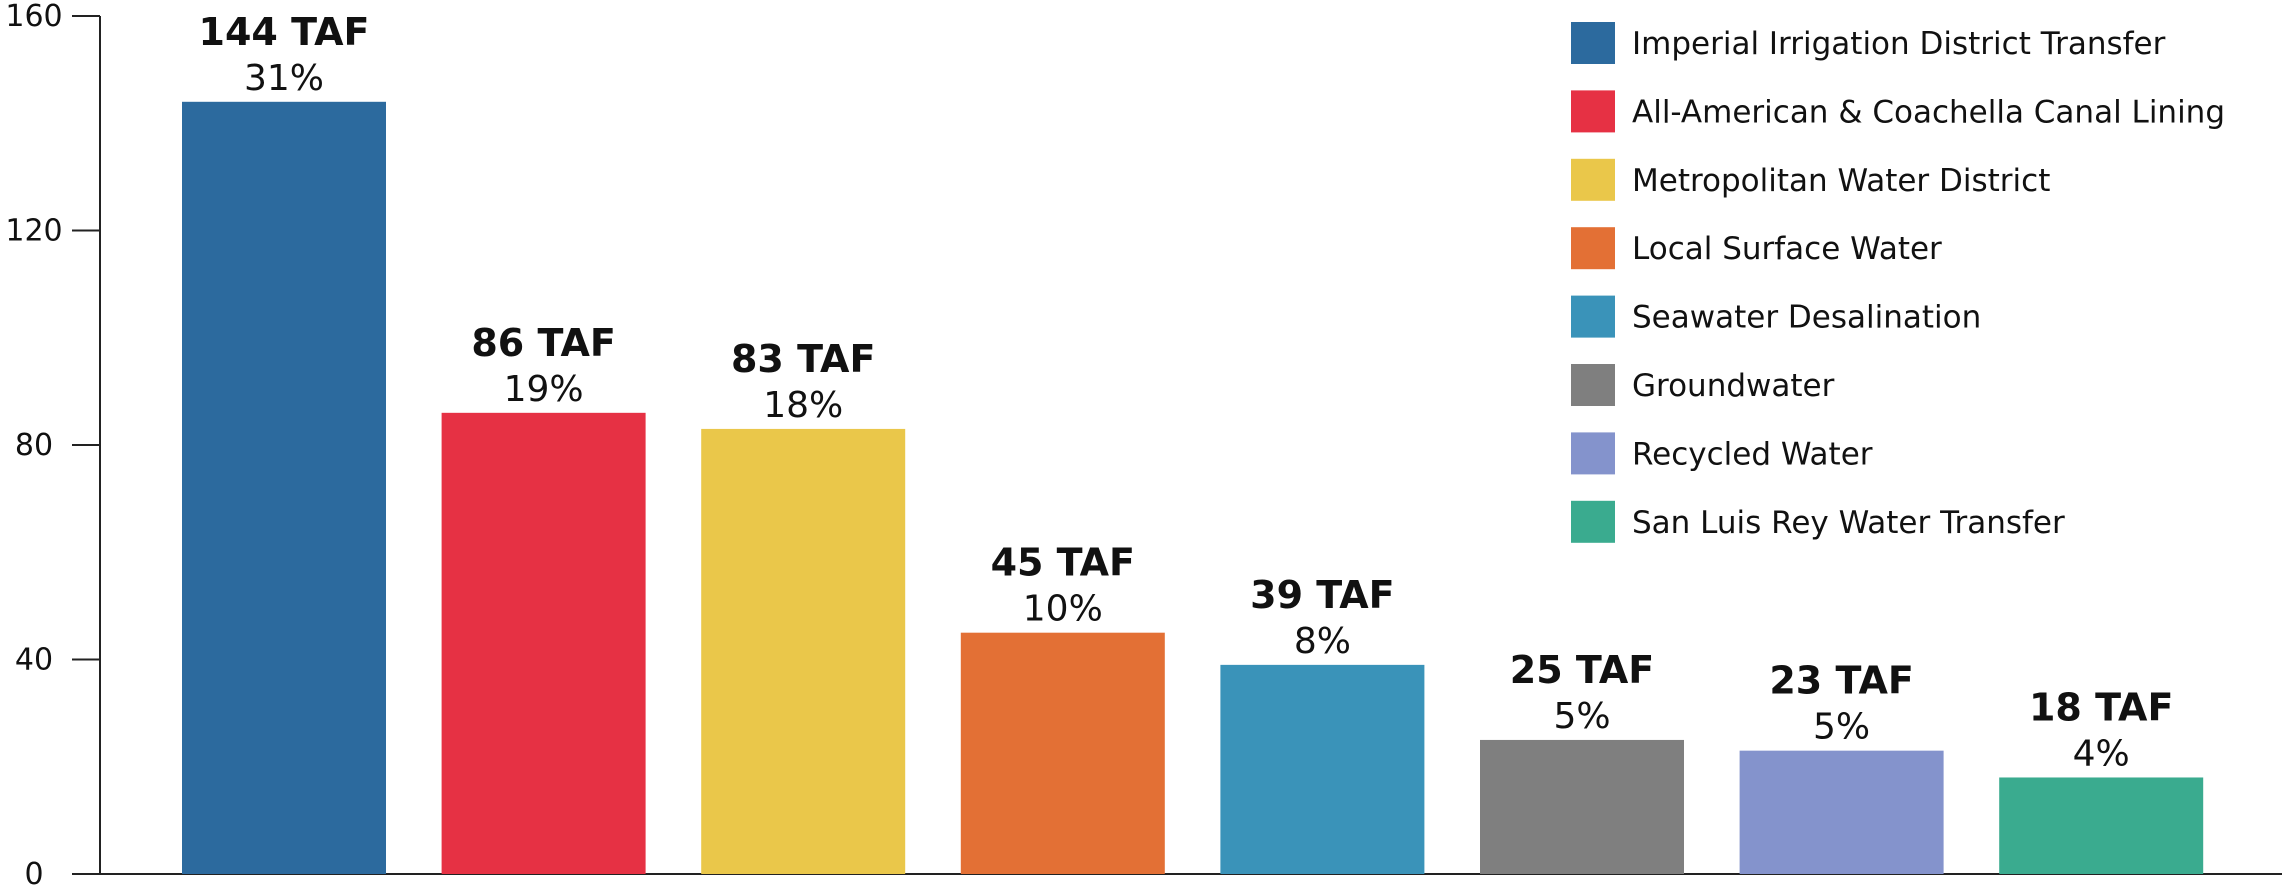  Describe the element at coordinates (544, 389) in the screenshot. I see `bar-percent-label: 19%` at that location.